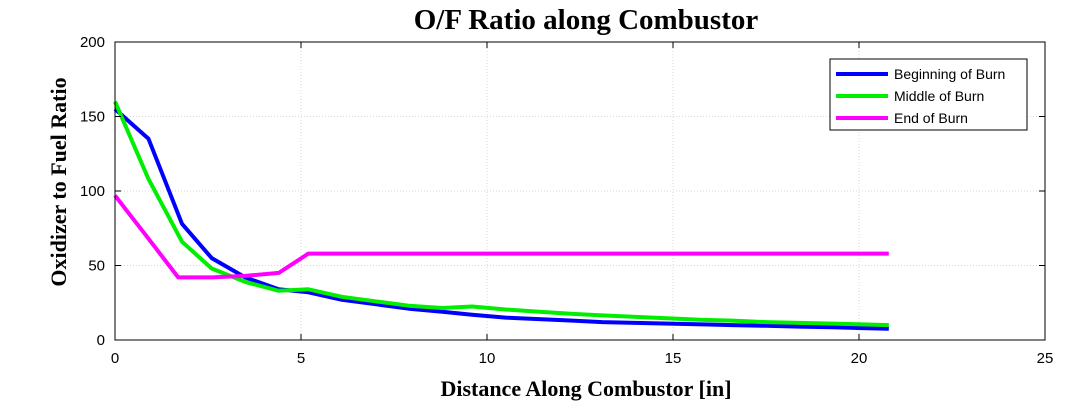 This screenshot has width=1080, height=413. I want to click on chart-title: O/F Ratio along Combustor, so click(586, 20).